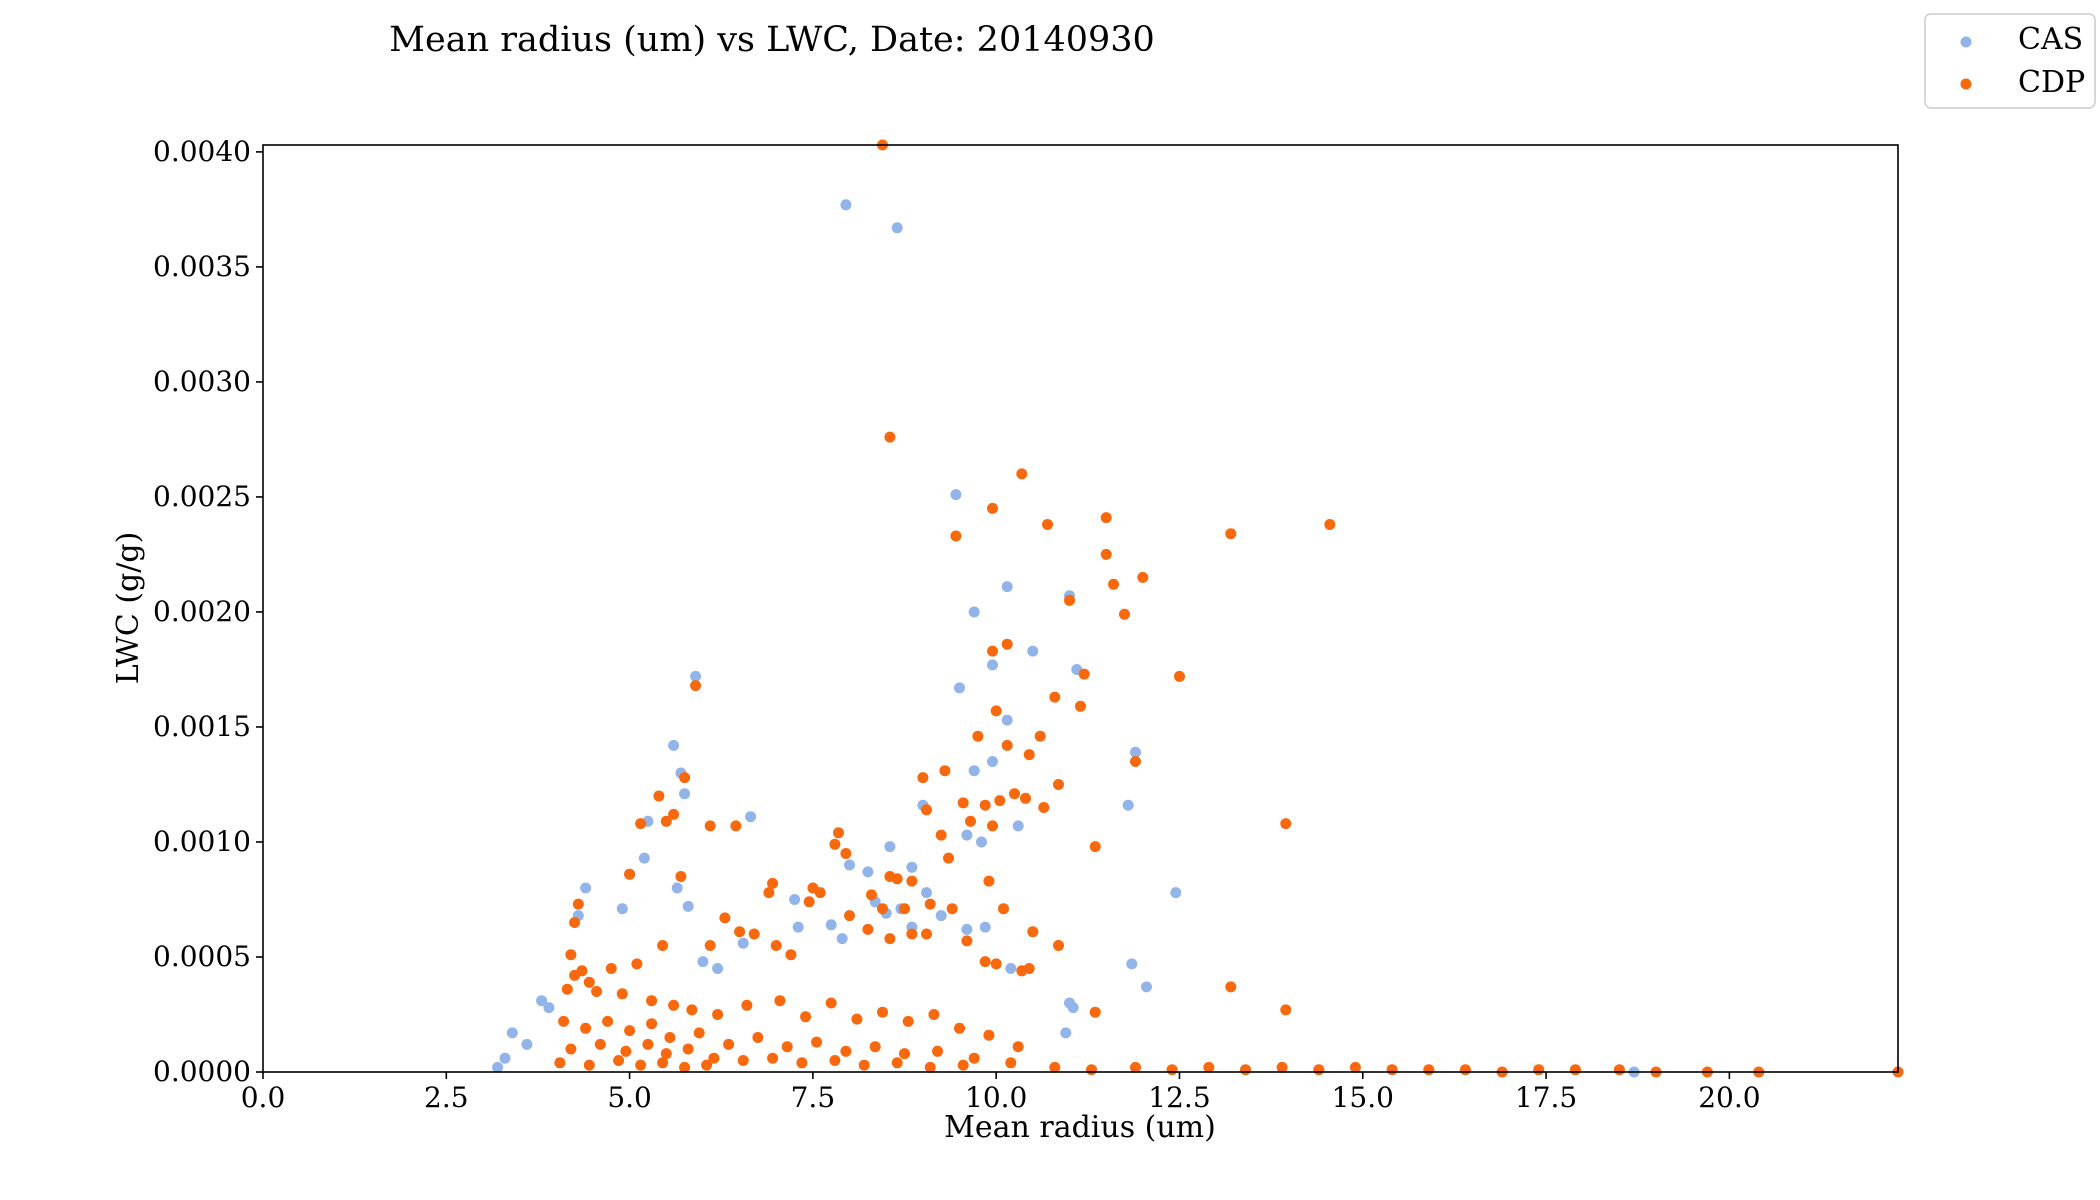 The width and height of the screenshot is (2100, 1200). I want to click on legend-label-cdp: CDP, so click(2051, 82).